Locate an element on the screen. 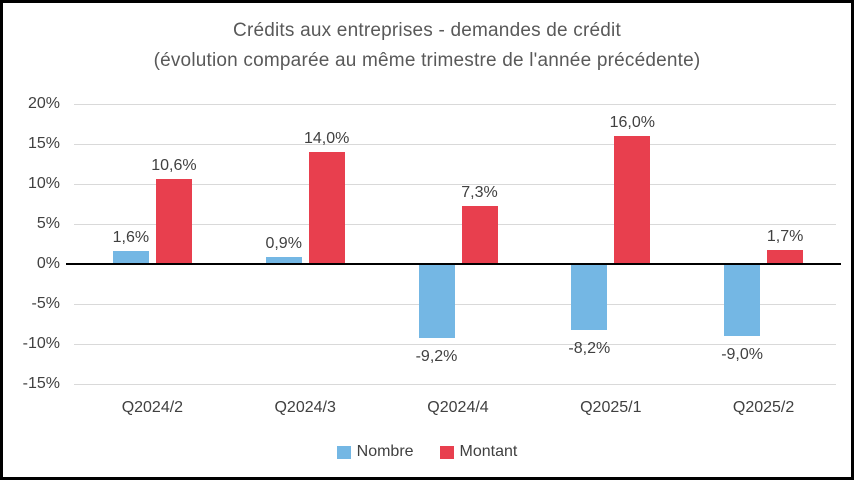 The height and width of the screenshot is (480, 854). legend-item-nombre: Nombre is located at coordinates (375, 452).